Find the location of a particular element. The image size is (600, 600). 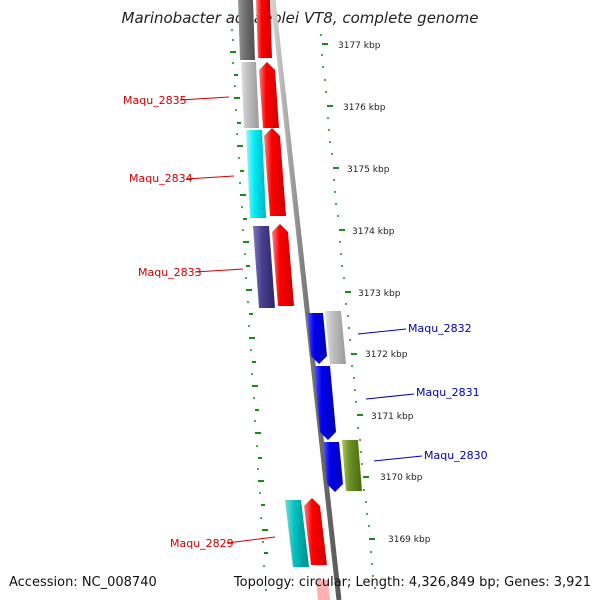

accession-label: Accession: NC_008740 is located at coordinates (83, 582).